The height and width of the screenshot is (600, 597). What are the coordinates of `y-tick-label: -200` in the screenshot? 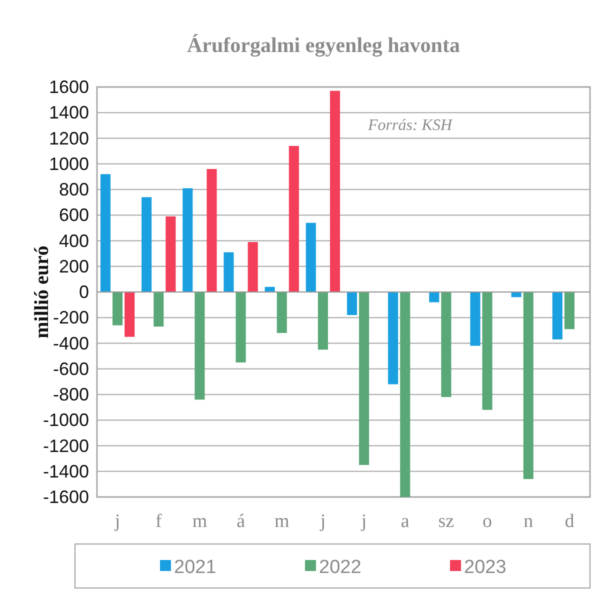 It's located at (70, 318).